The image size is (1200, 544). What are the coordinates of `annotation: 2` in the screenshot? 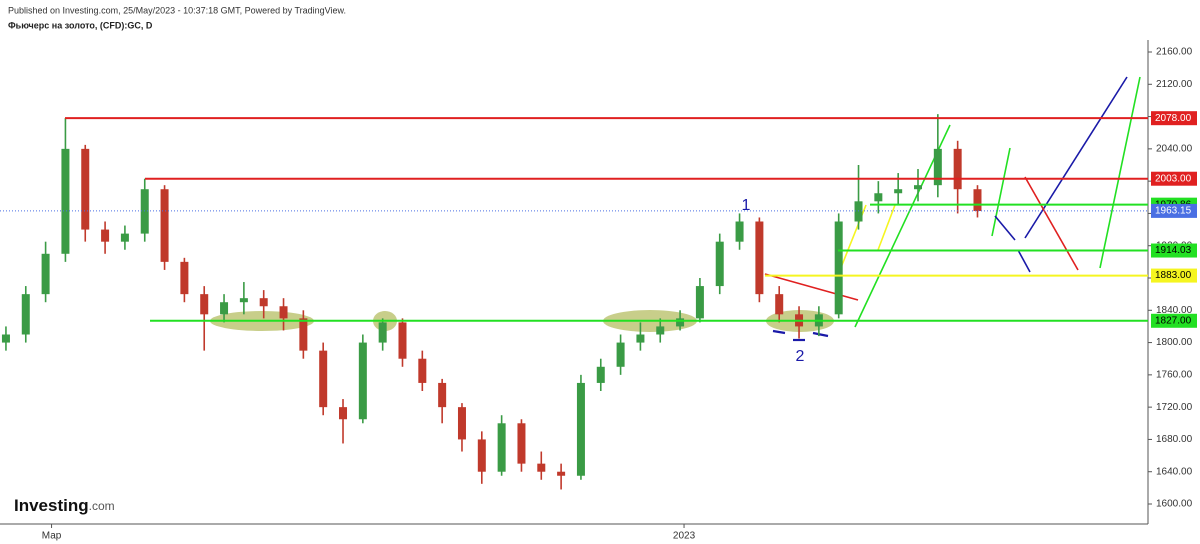 It's located at (800, 356).